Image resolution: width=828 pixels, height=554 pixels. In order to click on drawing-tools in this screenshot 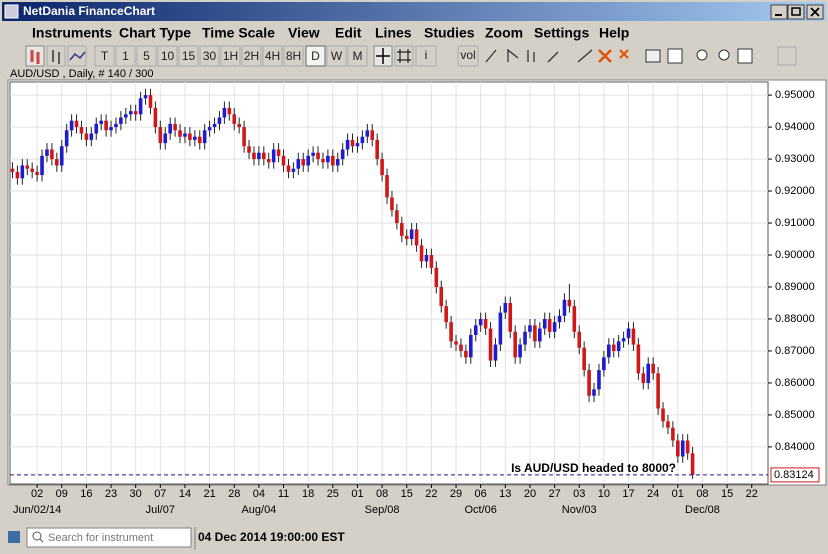, I will do `click(539, 55)`.